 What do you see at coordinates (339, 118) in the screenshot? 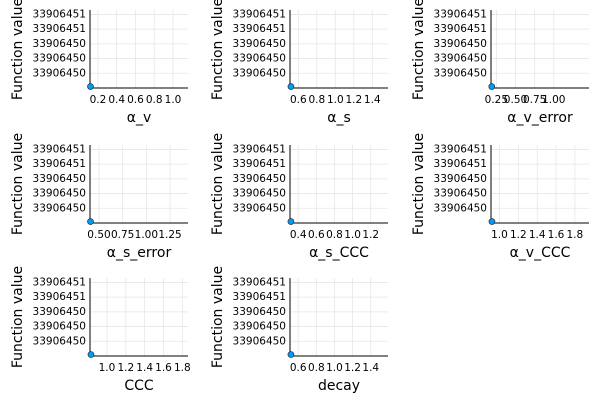
I see `x-axis-label: α_s` at bounding box center [339, 118].